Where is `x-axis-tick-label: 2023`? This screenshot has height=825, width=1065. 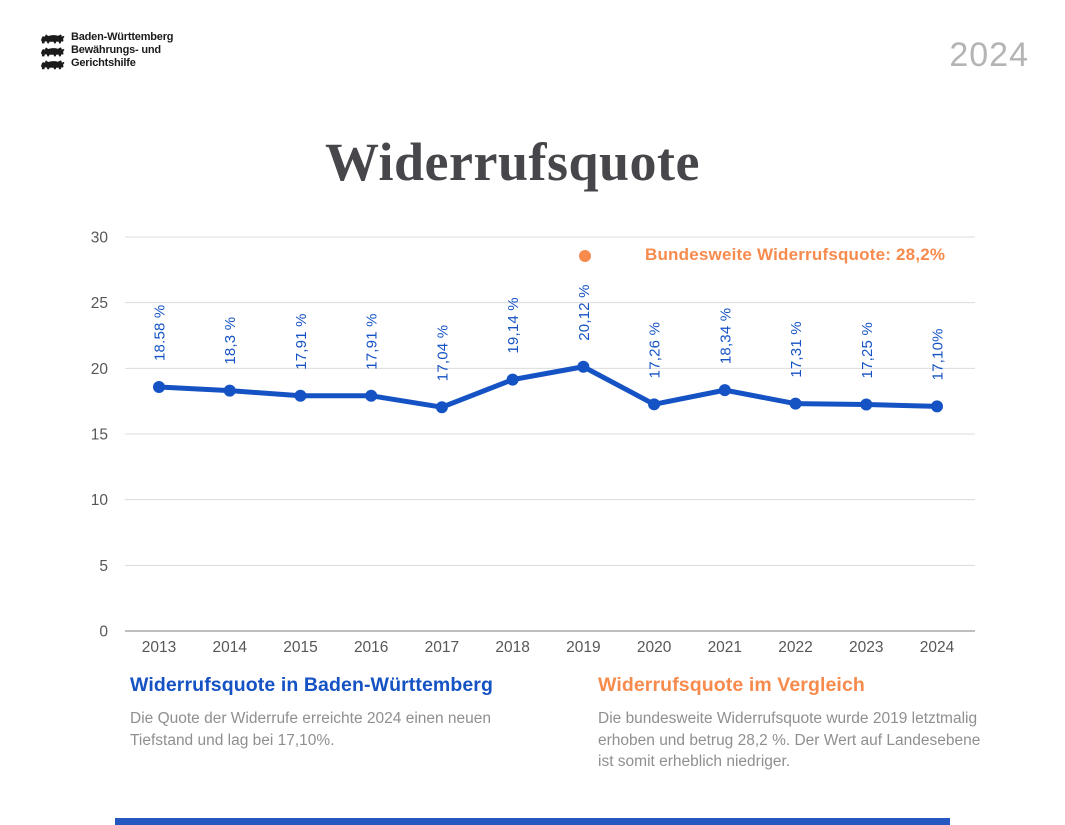
x-axis-tick-label: 2023 is located at coordinates (866, 647).